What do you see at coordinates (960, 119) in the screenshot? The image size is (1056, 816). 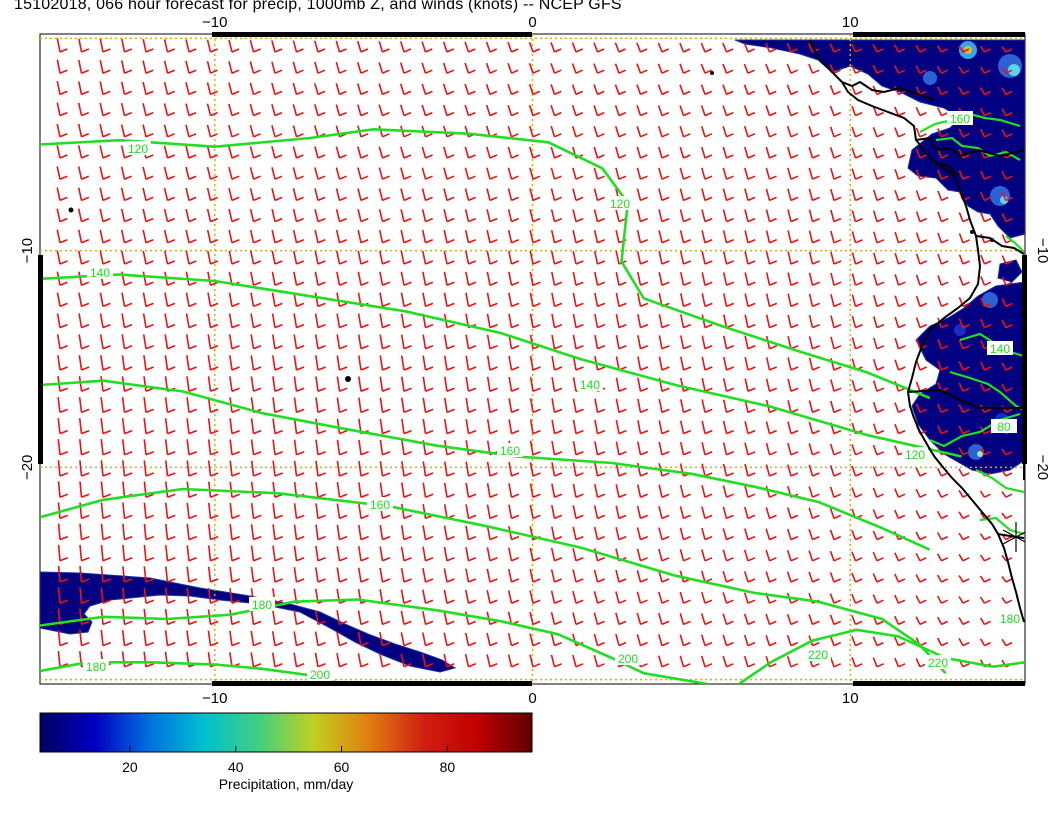 I see `contour-label: 160` at bounding box center [960, 119].